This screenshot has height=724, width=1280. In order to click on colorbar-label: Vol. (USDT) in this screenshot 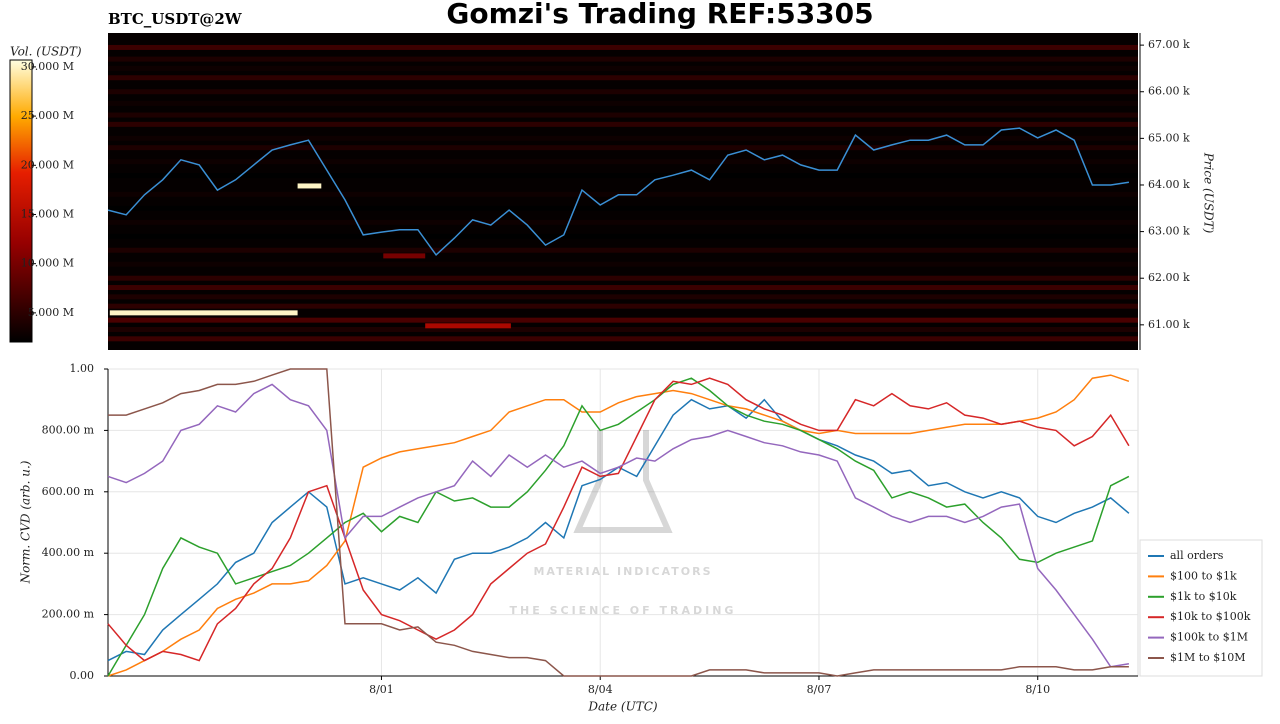, I will do `click(46, 52)`.